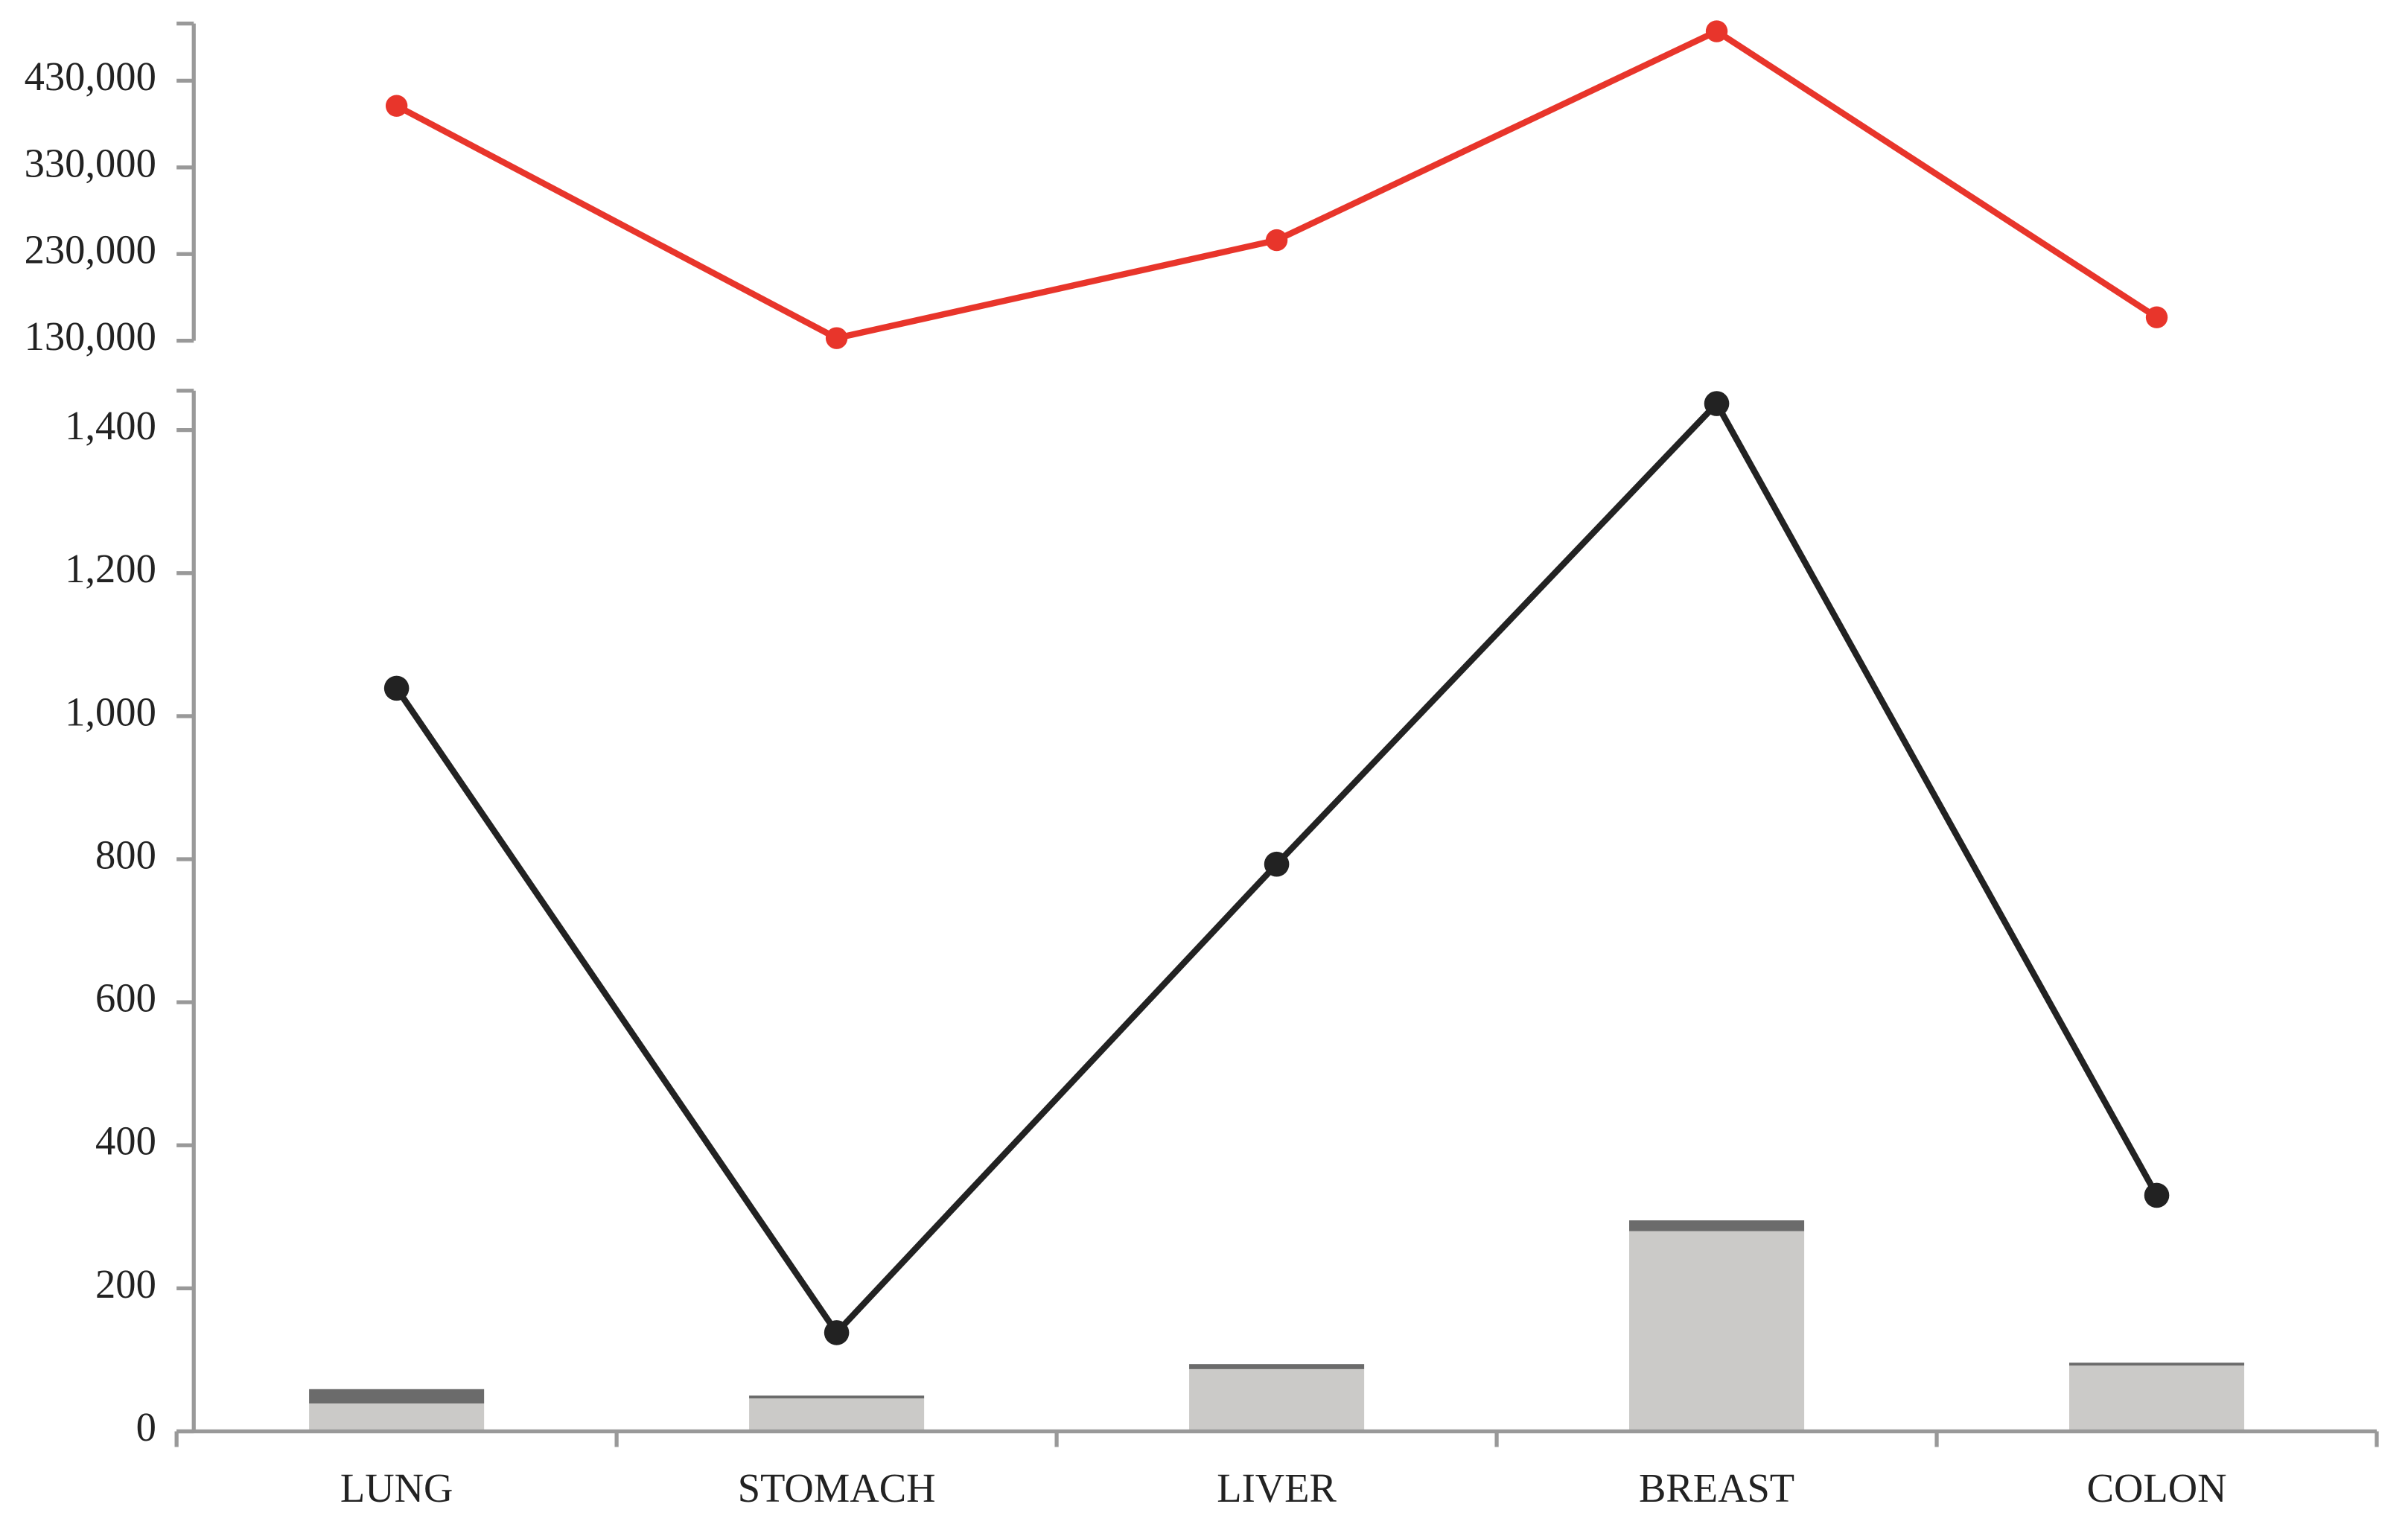  What do you see at coordinates (125, 855) in the screenshot?
I see `y-tick-label: 800` at bounding box center [125, 855].